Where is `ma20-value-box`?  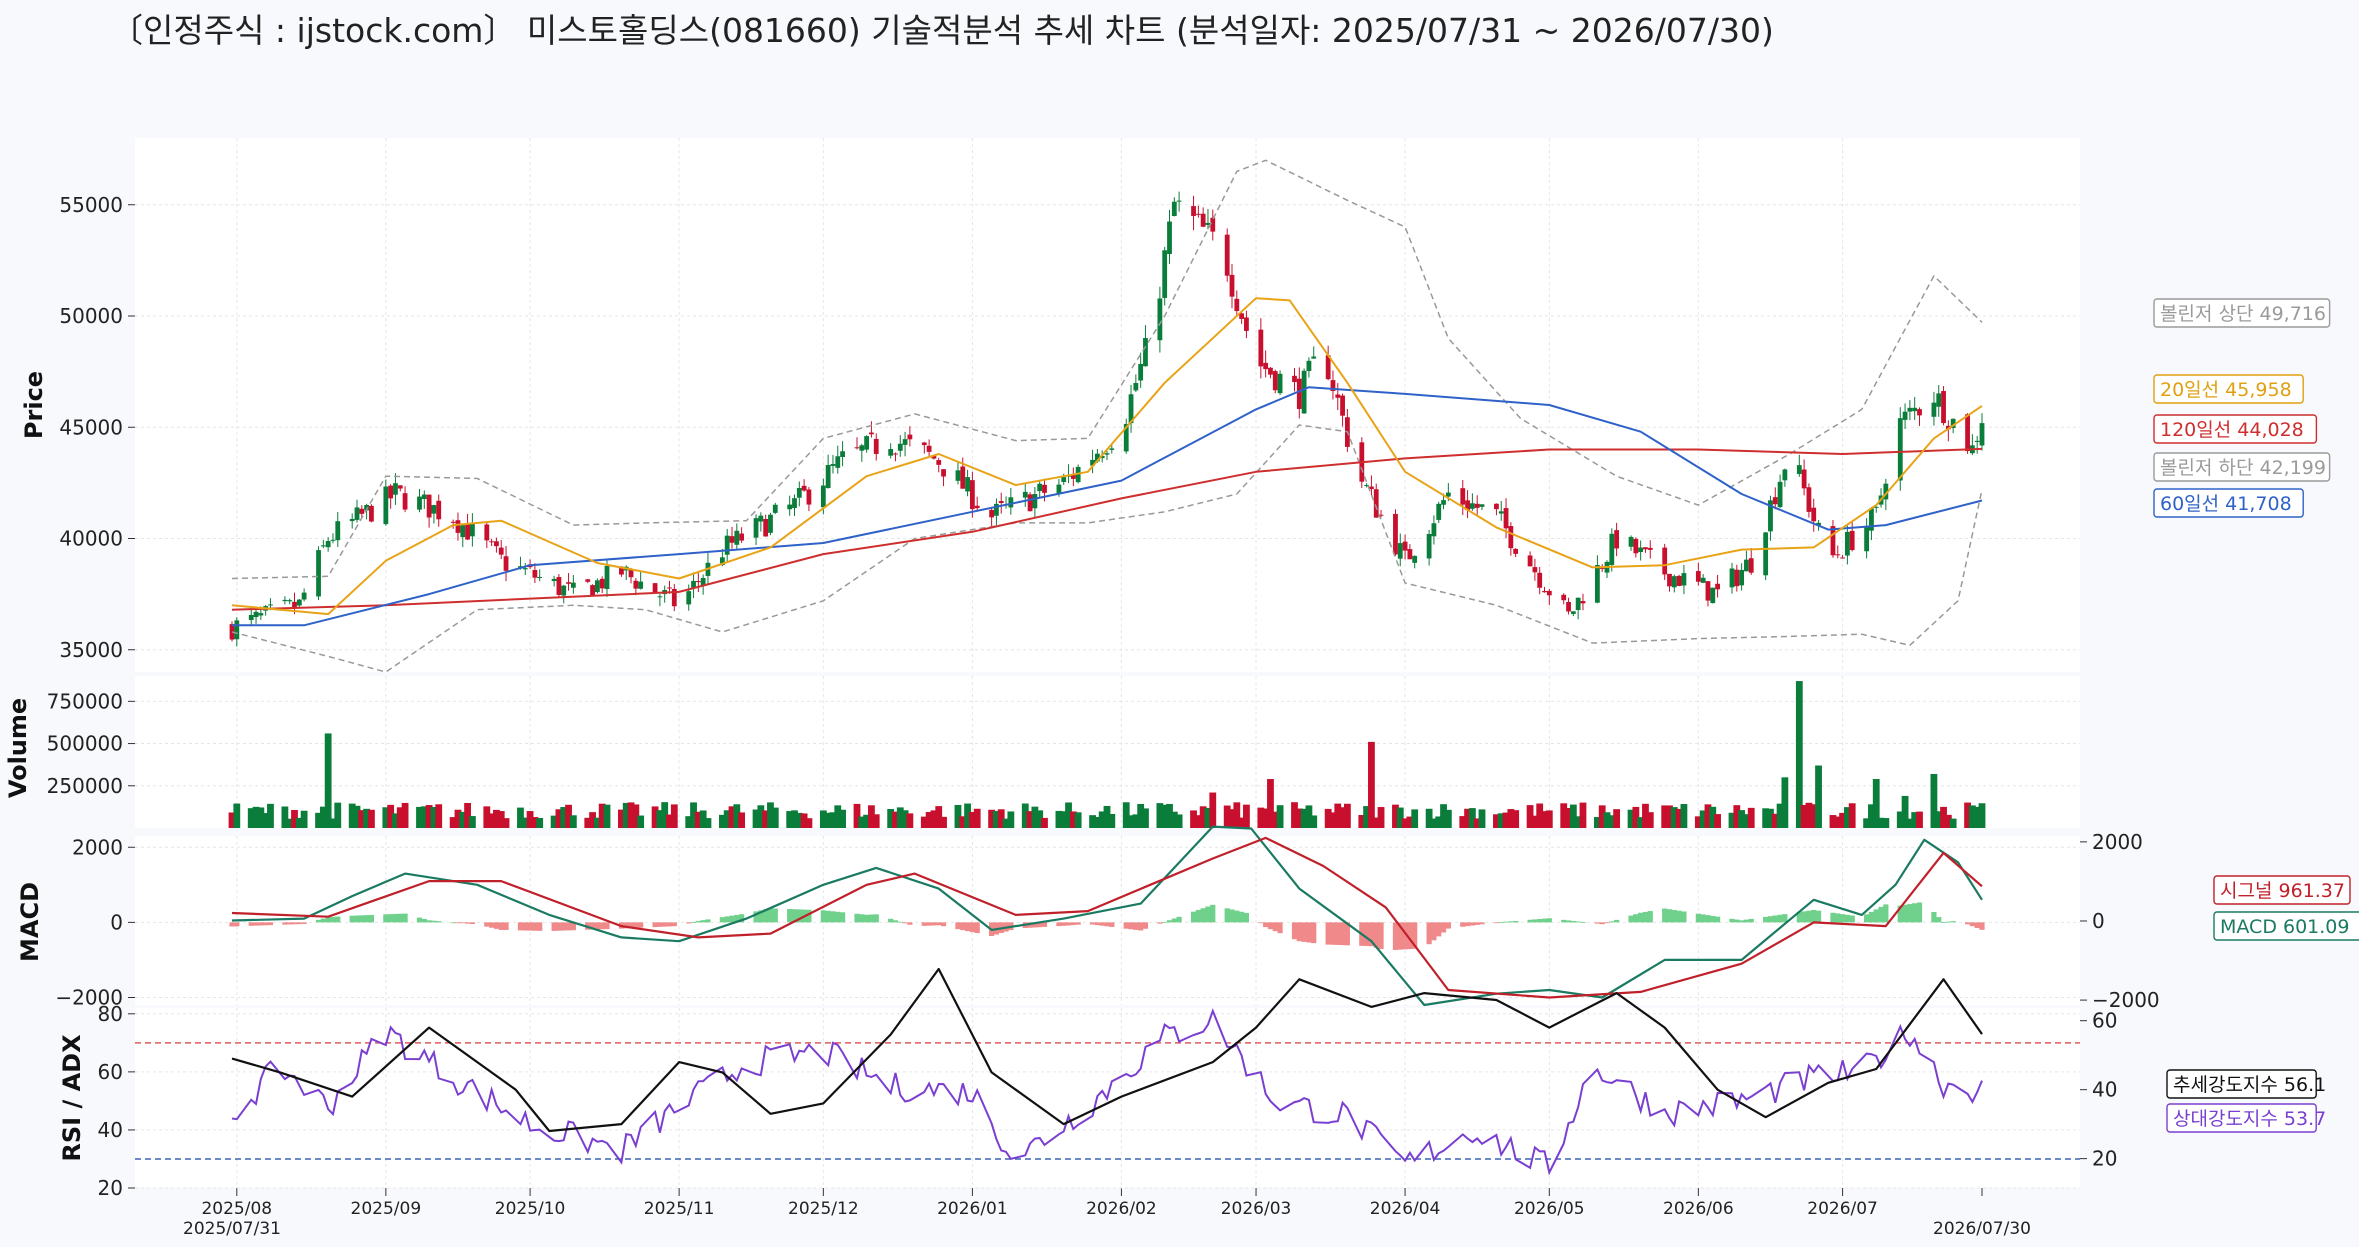
ma20-value-box is located at coordinates (2228, 389).